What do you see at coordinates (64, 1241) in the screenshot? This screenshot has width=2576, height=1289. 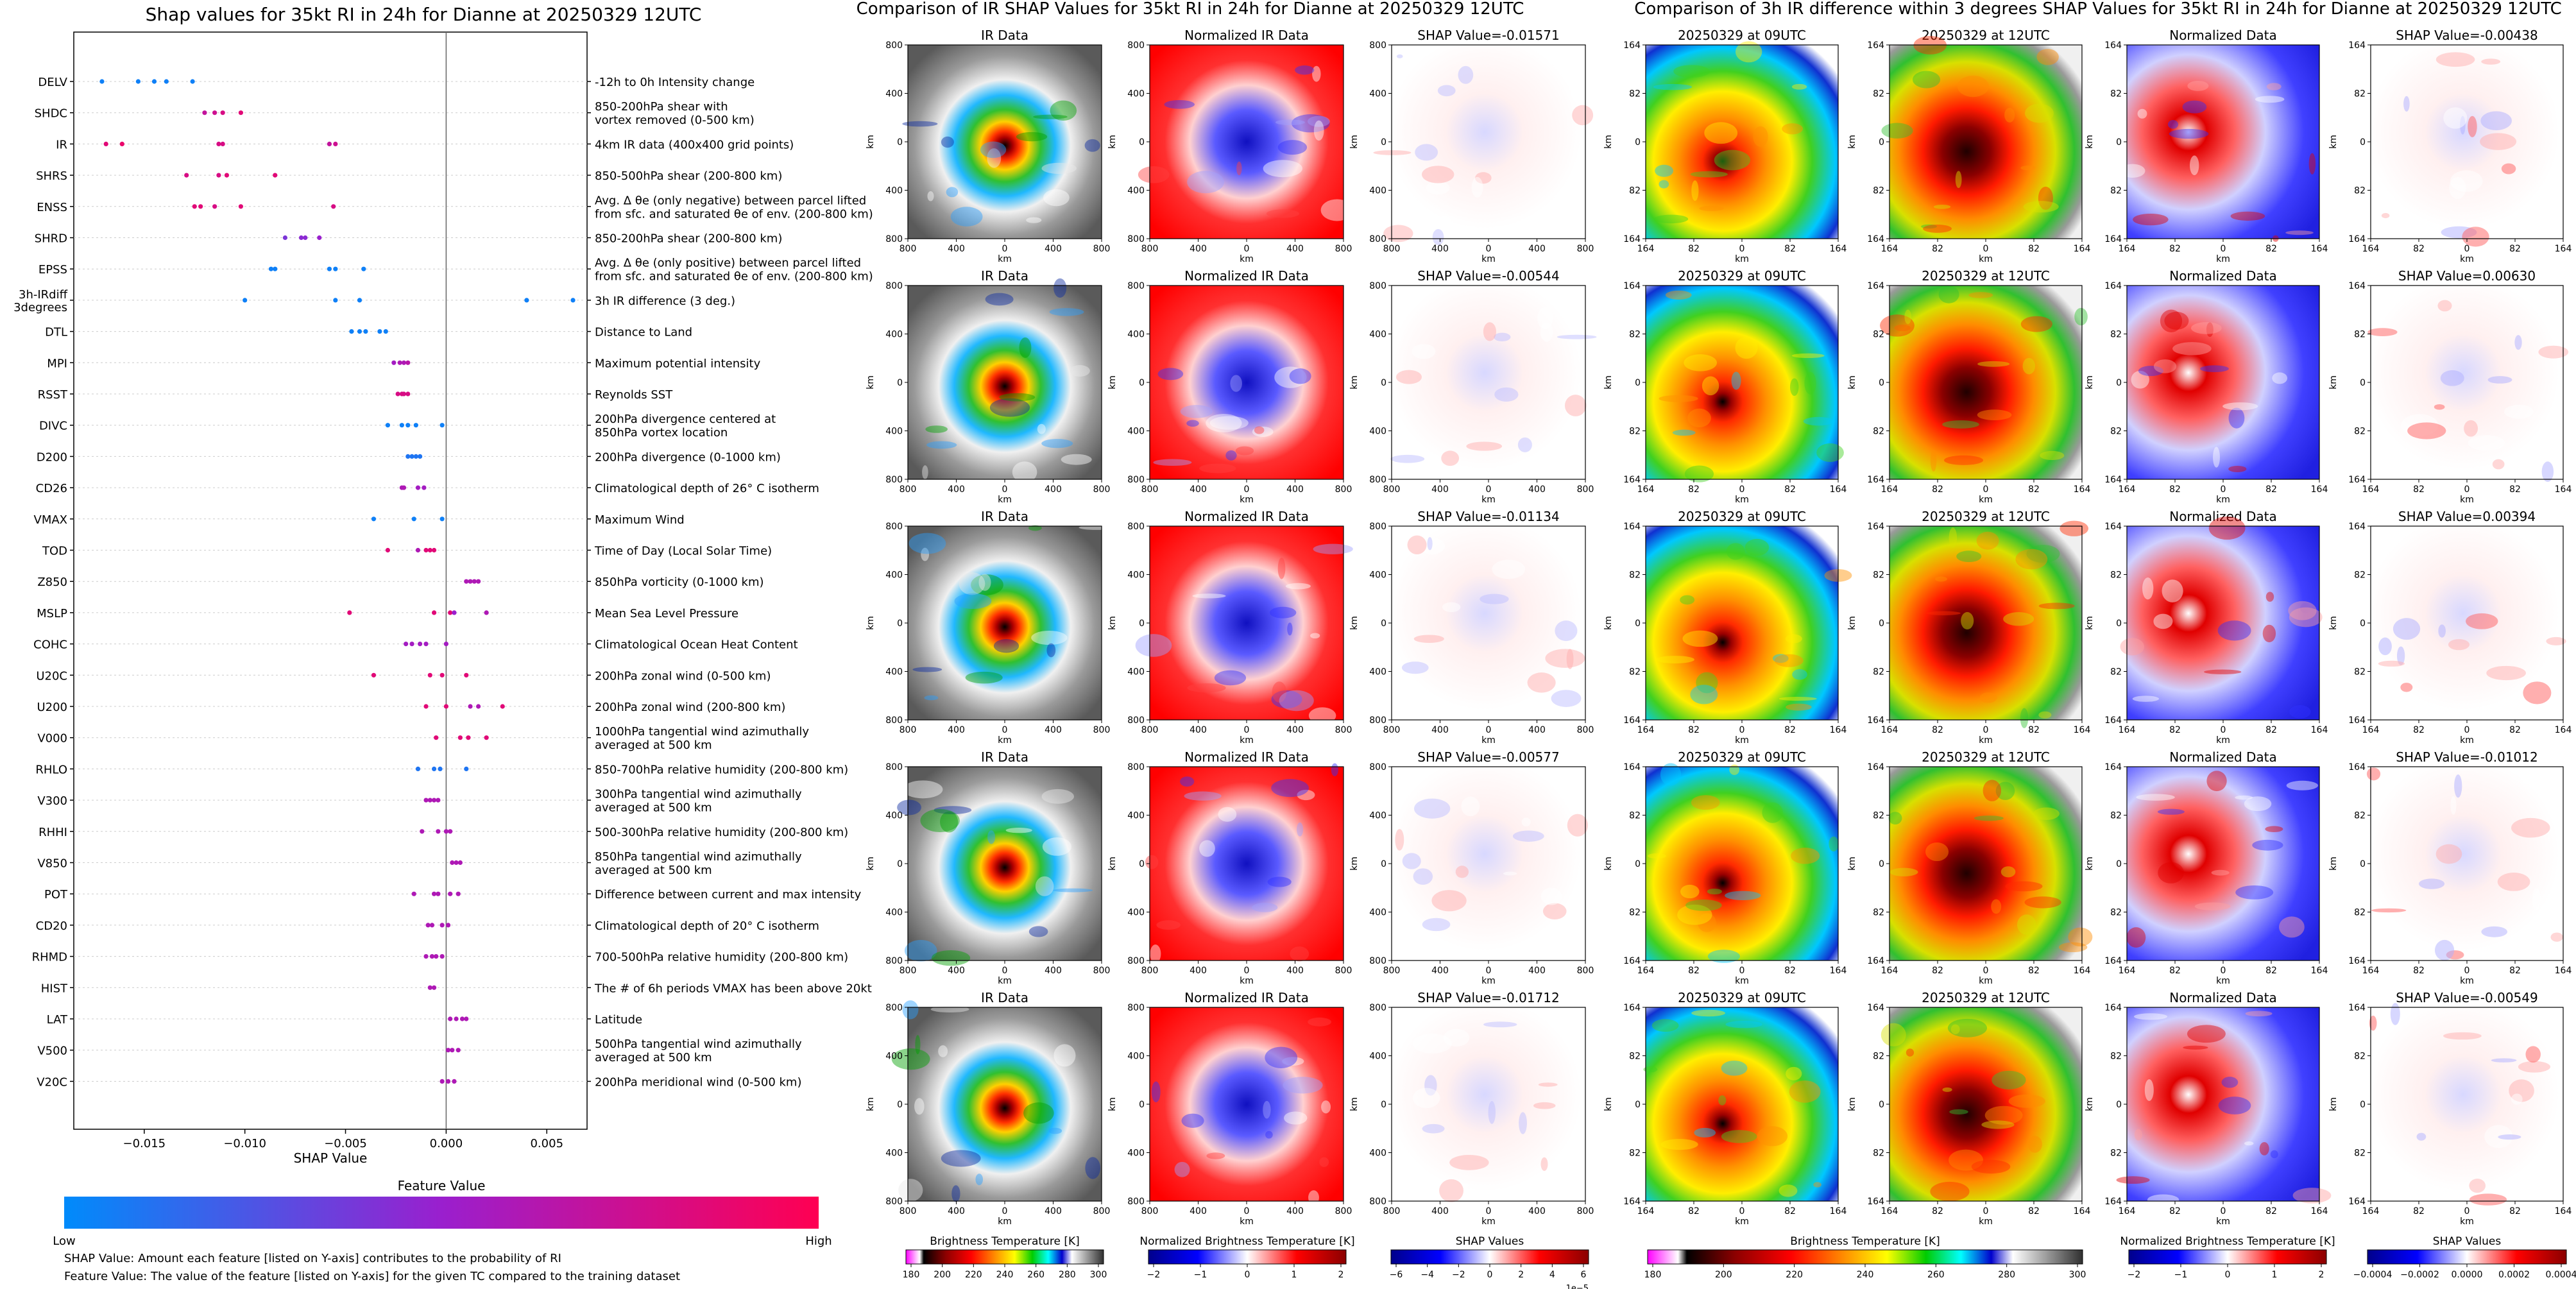 I see `colorbar-low-label: Low` at bounding box center [64, 1241].